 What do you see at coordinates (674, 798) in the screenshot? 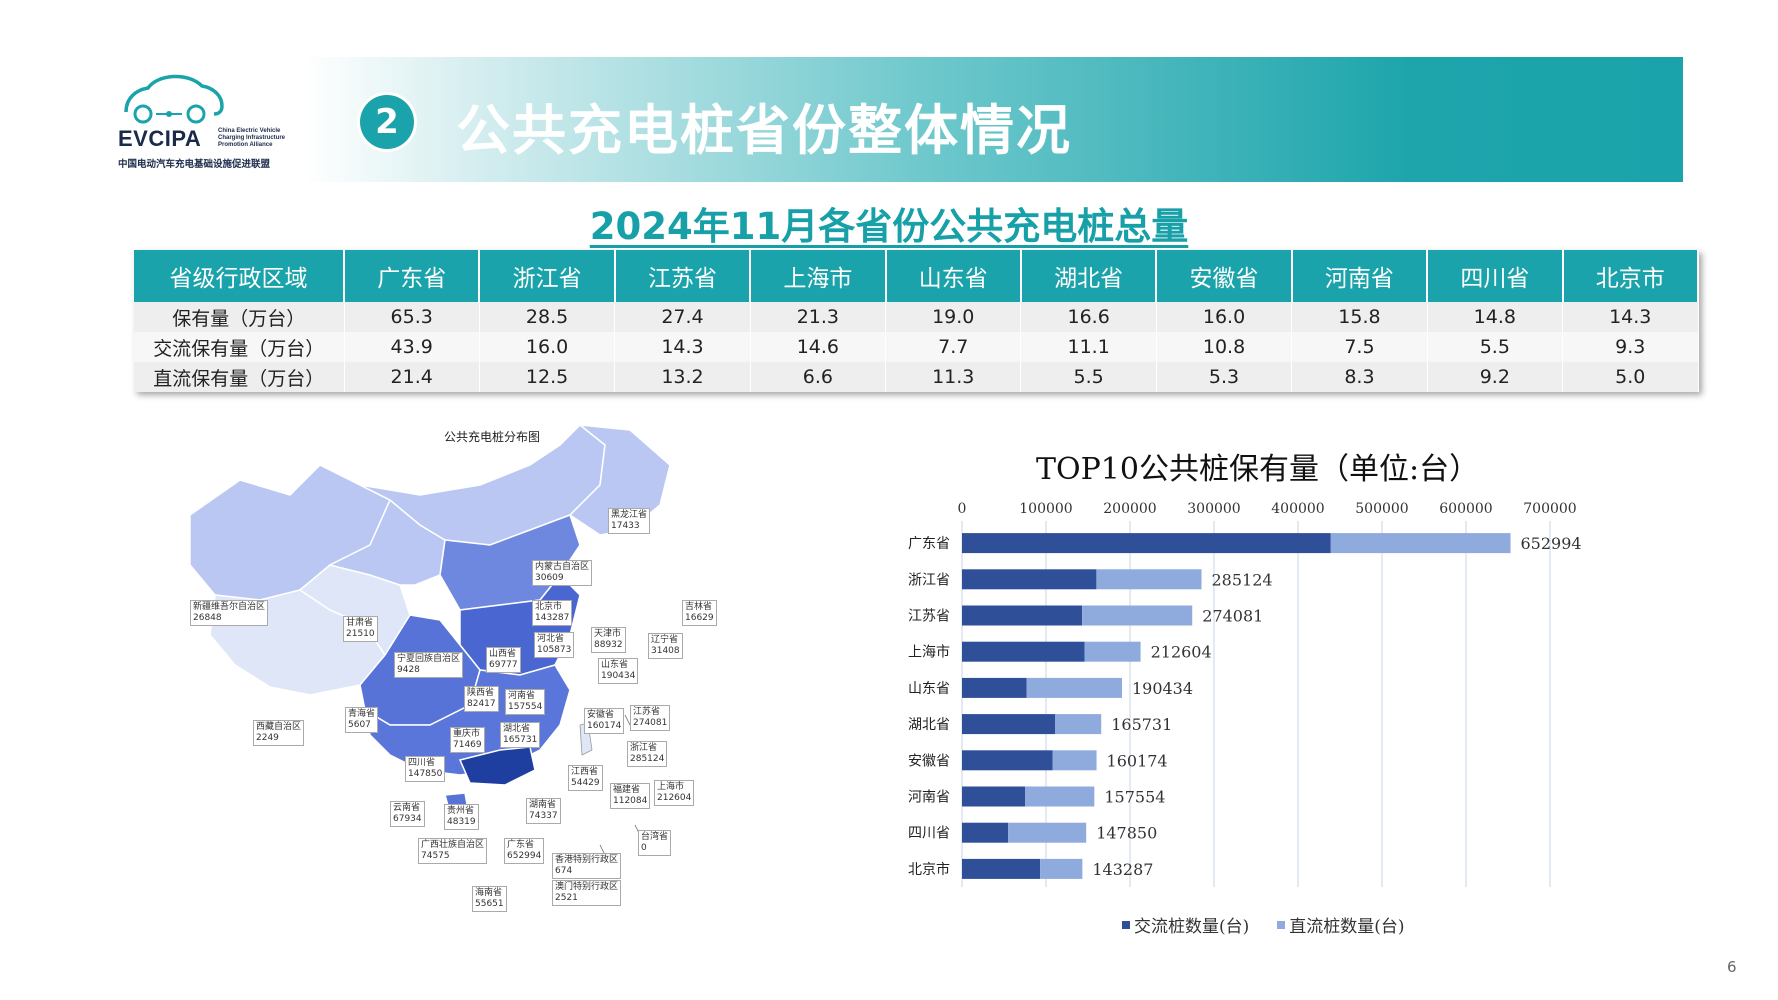
I see `map-label-value: 212604` at bounding box center [674, 798].